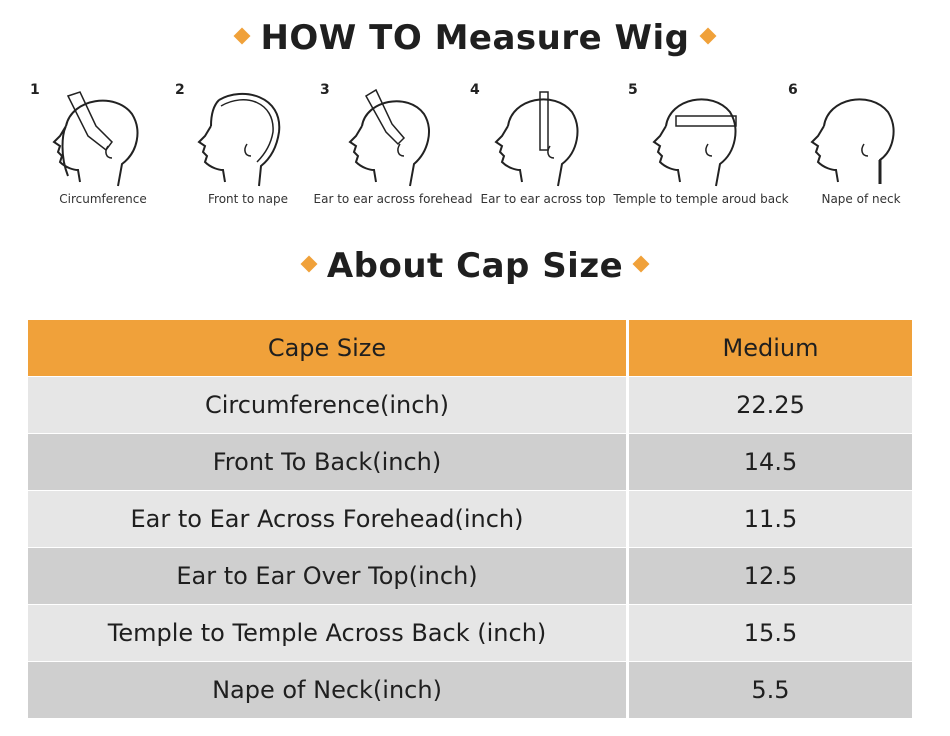 This screenshot has width=950, height=736. What do you see at coordinates (694, 142) in the screenshot?
I see `head-temple-to-temple-icon` at bounding box center [694, 142].